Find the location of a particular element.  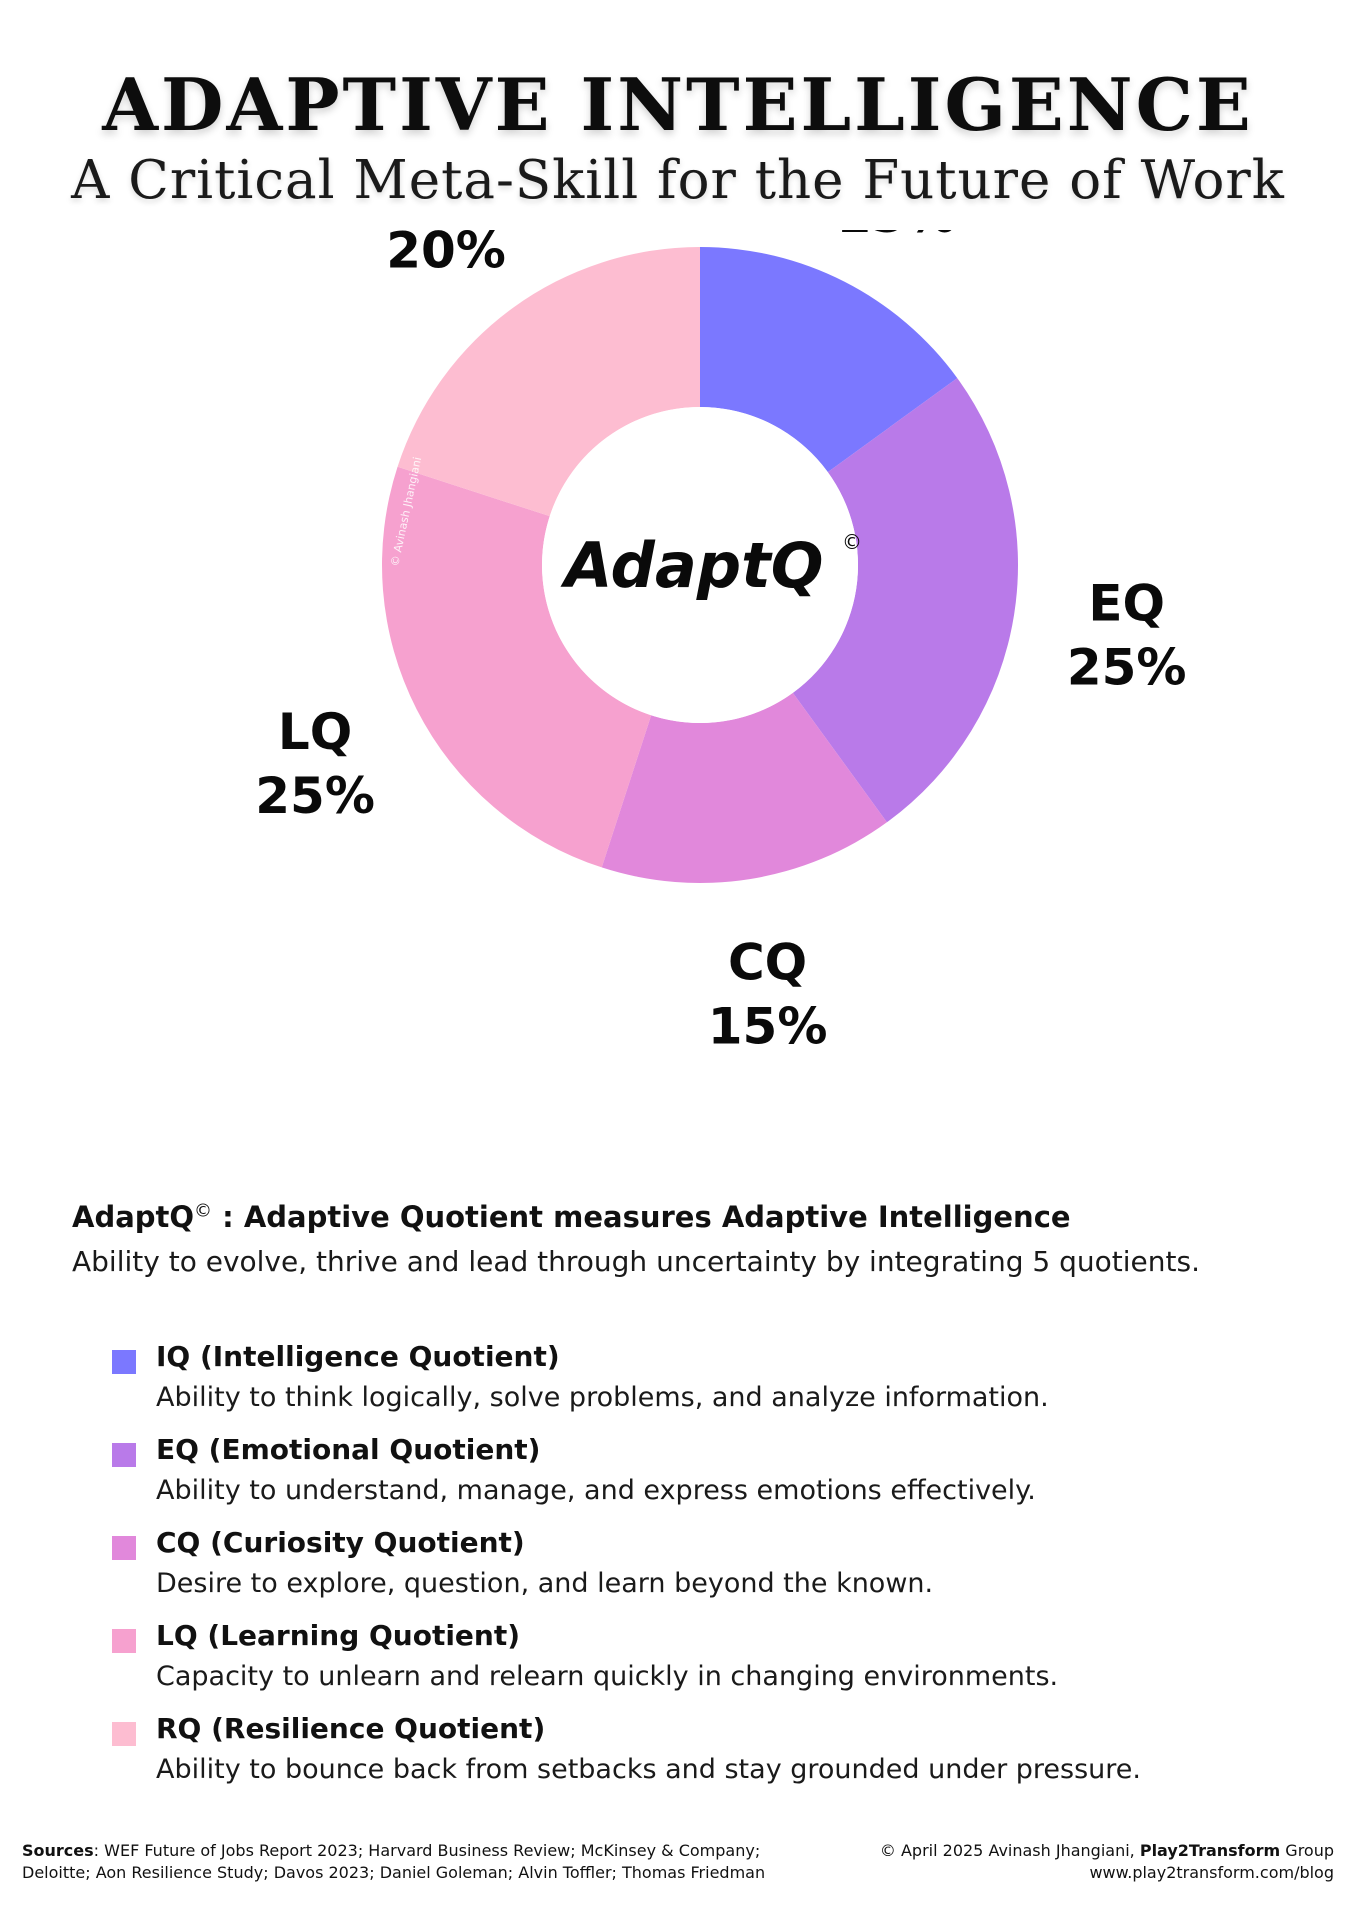

legend-name-lq: LQ (Learning Quotient) is located at coordinates (338, 1635).